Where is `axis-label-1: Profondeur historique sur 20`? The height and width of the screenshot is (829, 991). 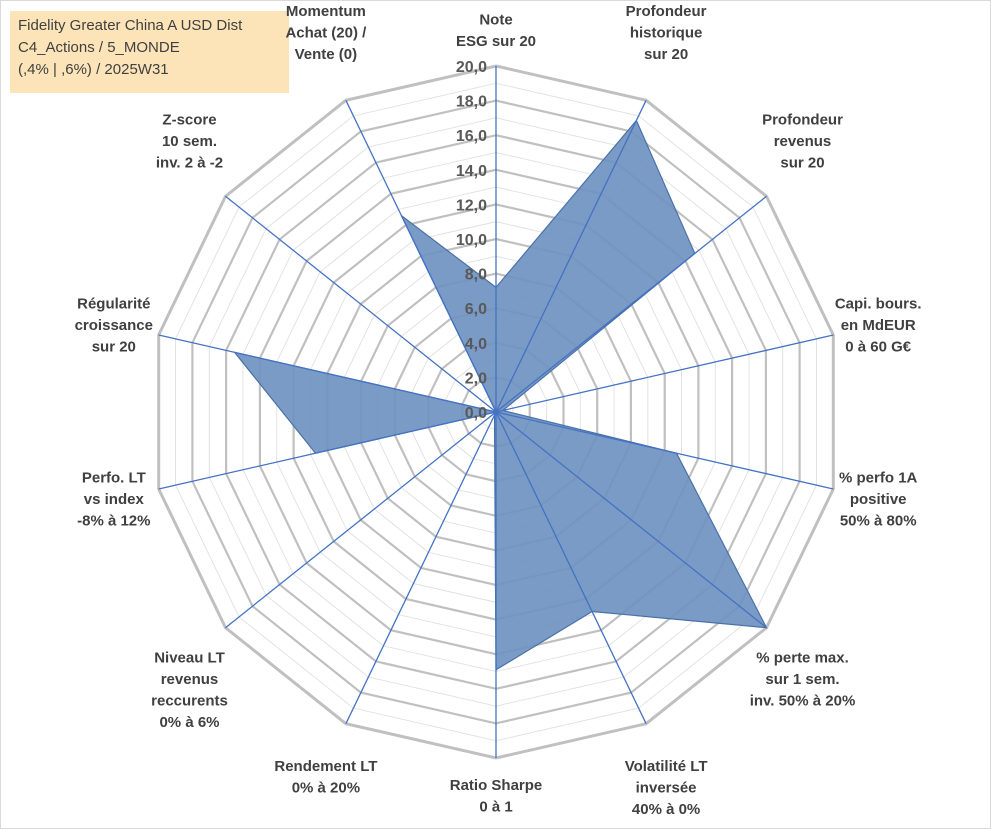 axis-label-1: Profondeur historique sur 20 is located at coordinates (666, 33).